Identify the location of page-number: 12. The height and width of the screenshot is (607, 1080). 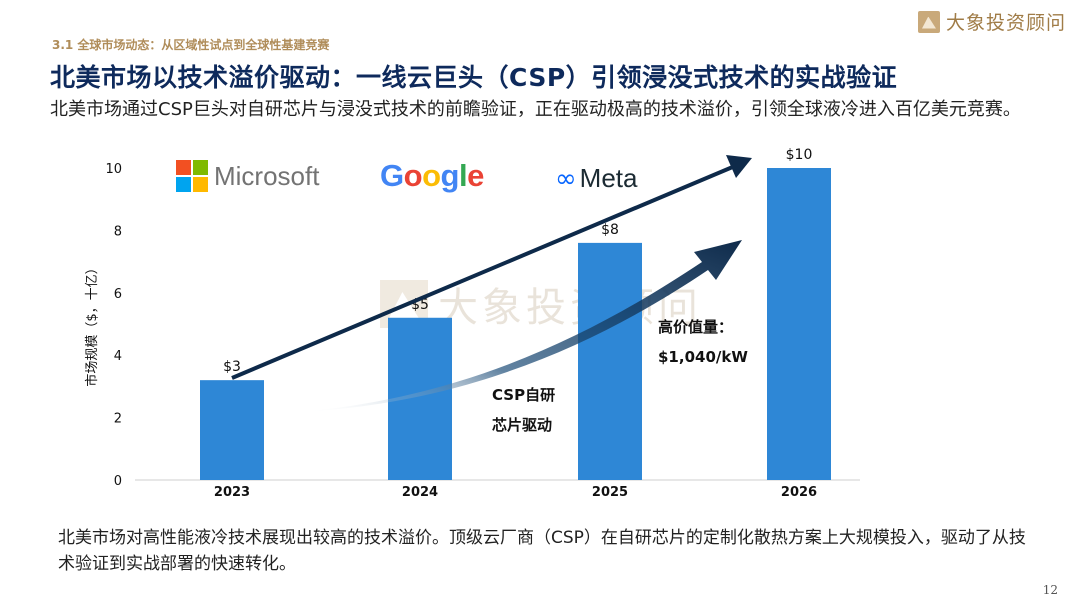
(1050, 590).